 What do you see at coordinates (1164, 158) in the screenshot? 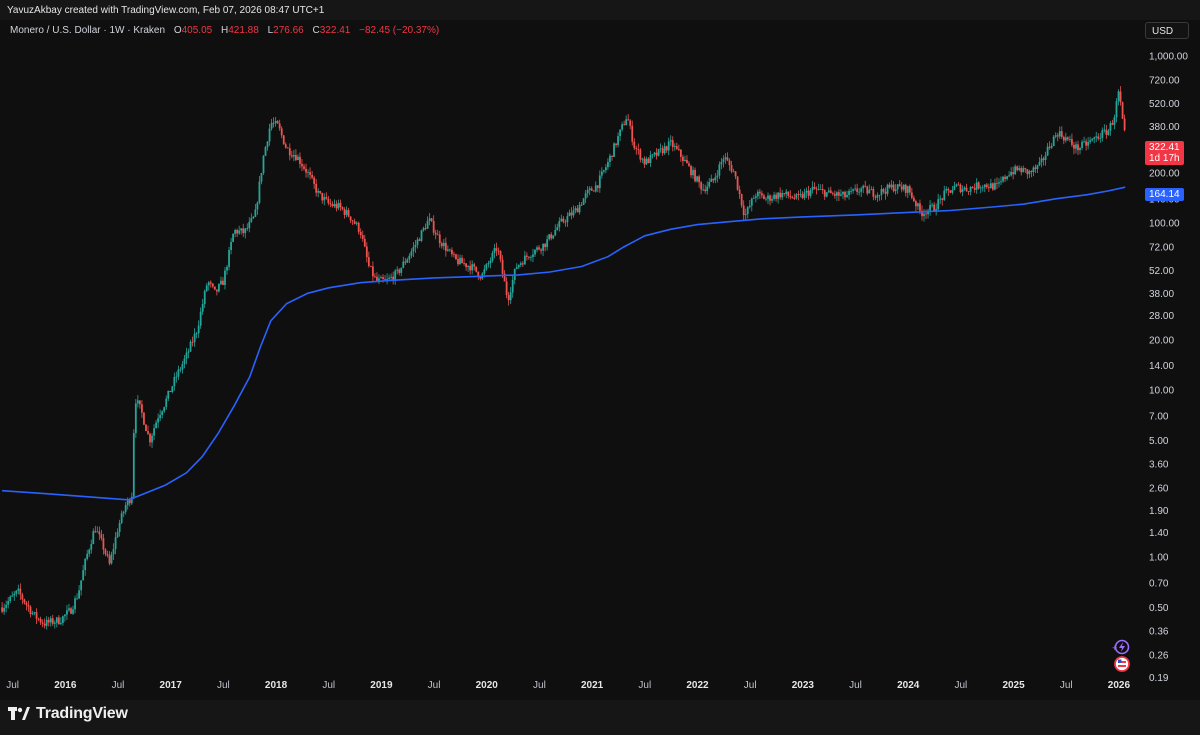
I see `bar-countdown: 1d 17h` at bounding box center [1164, 158].